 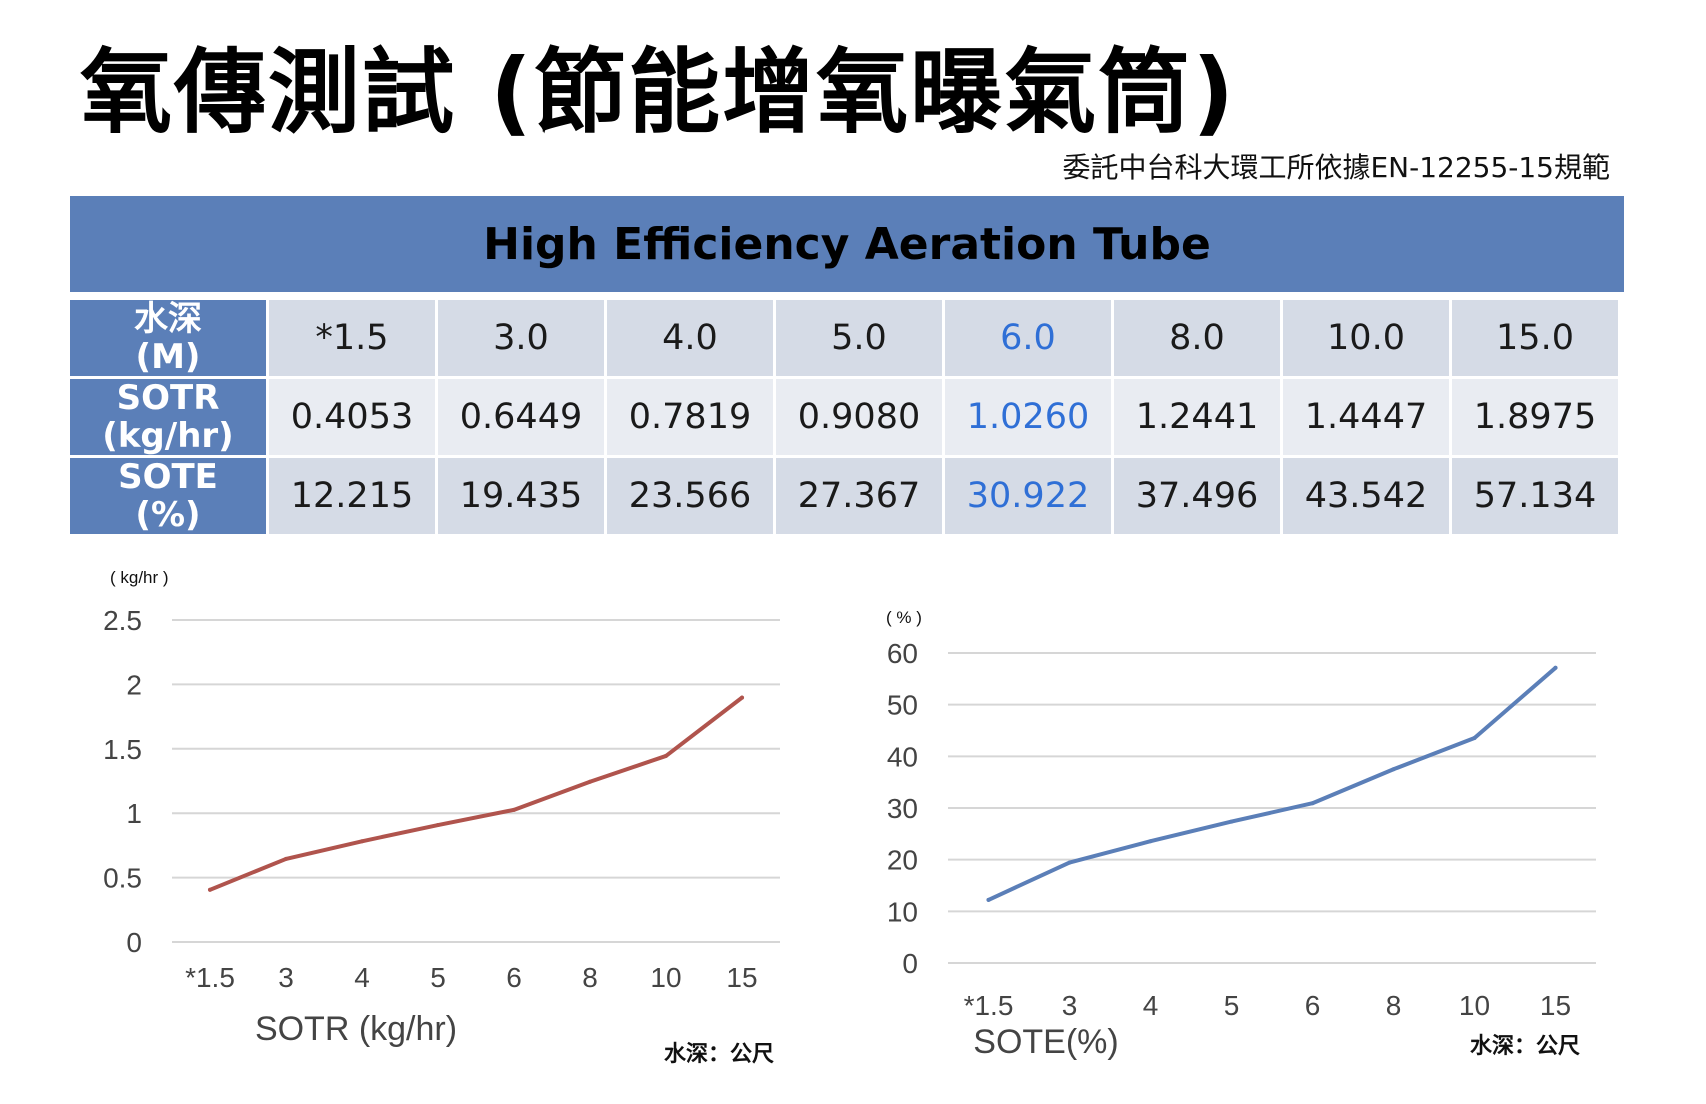 I want to click on y-tick-label: 0.5, so click(x=122, y=878).